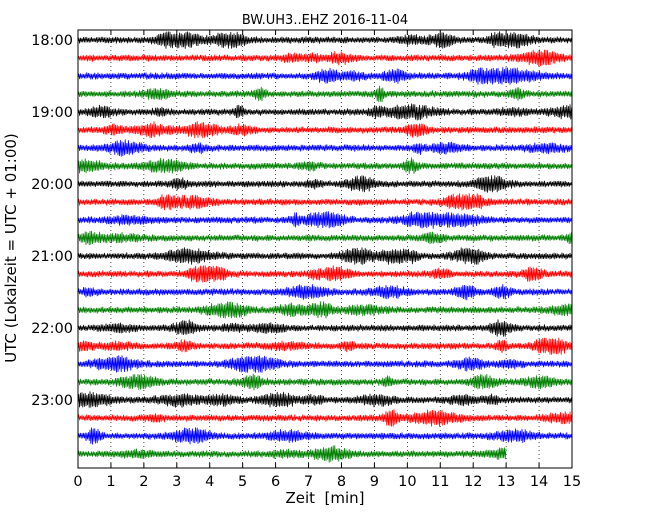  I want to click on x-axis-label: Zeit [min], so click(324, 498).